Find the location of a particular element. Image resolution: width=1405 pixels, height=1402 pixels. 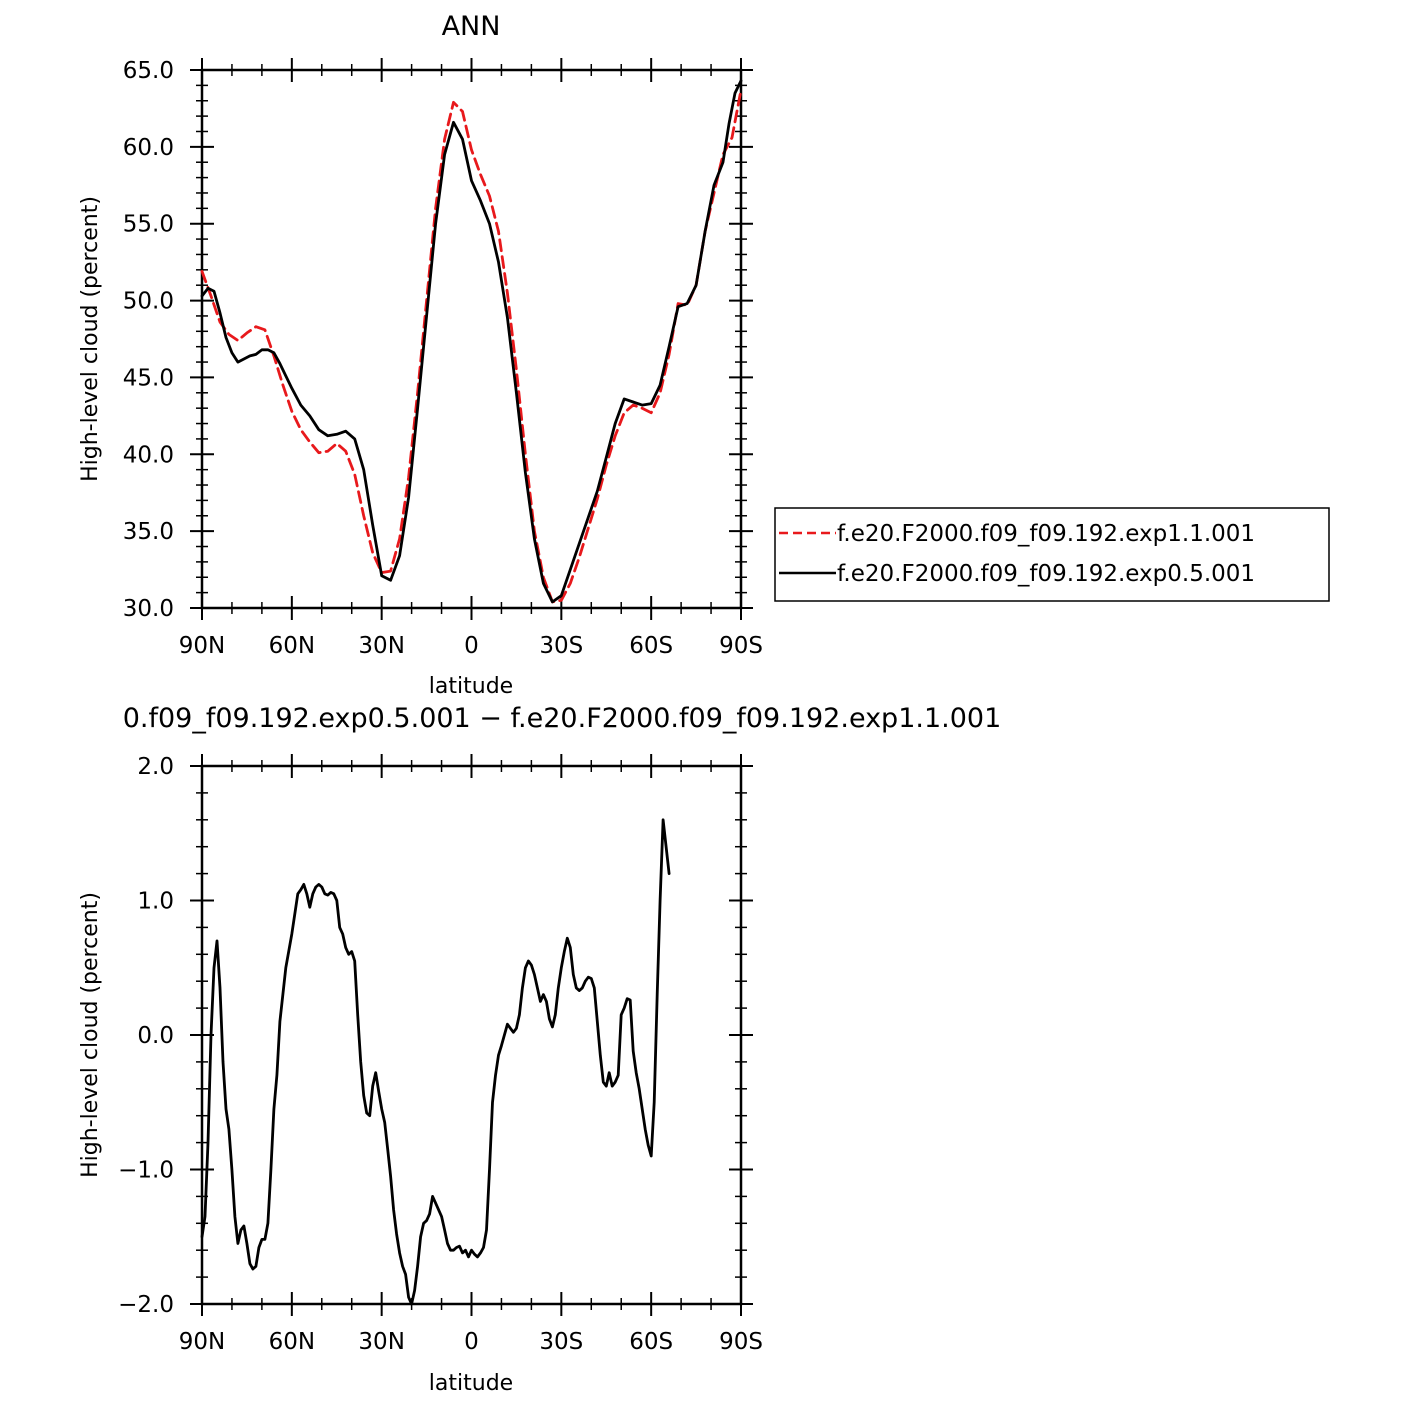

bottom-xtick-label: 0 is located at coordinates (471, 1342).